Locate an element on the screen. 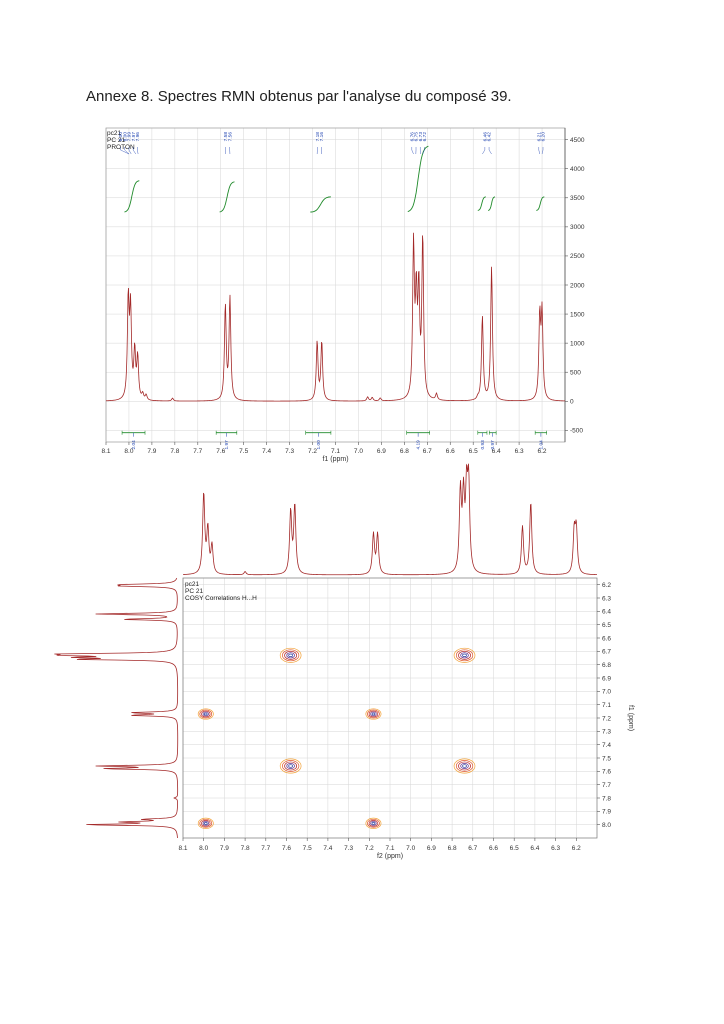 This screenshot has height=1024, width=724. cosy-x-tick-label: 6.4 is located at coordinates (534, 848).